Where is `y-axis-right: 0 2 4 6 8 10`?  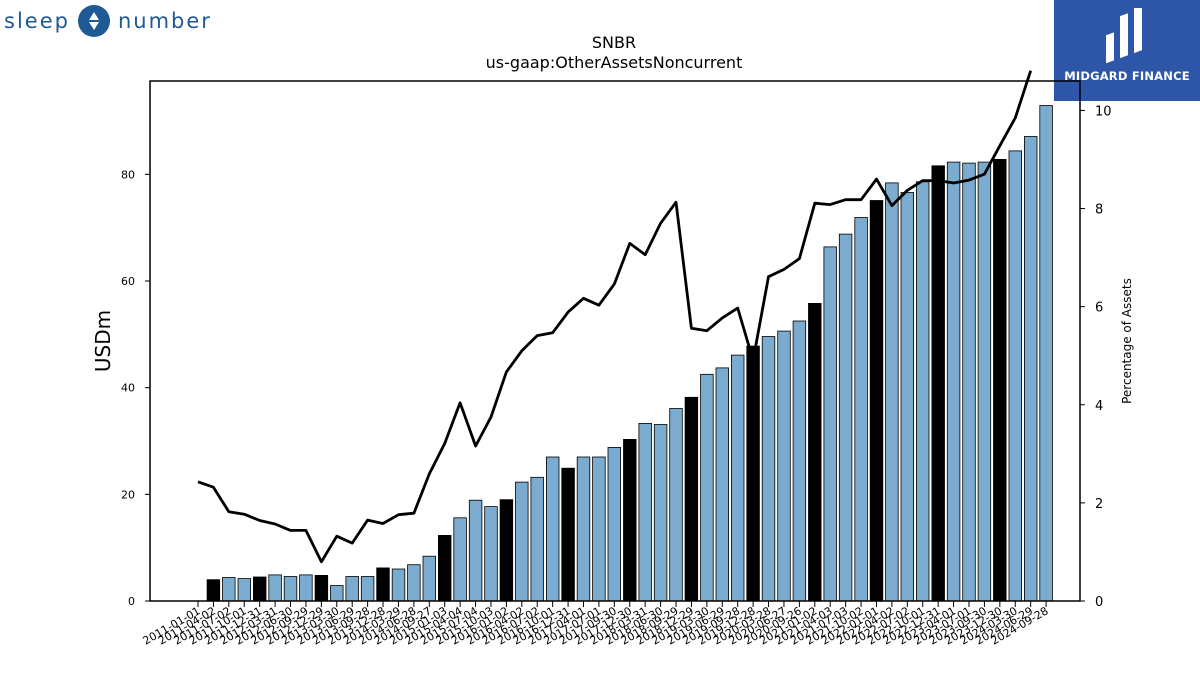 y-axis-right: 0 2 4 6 8 10 is located at coordinates (1096, 357).